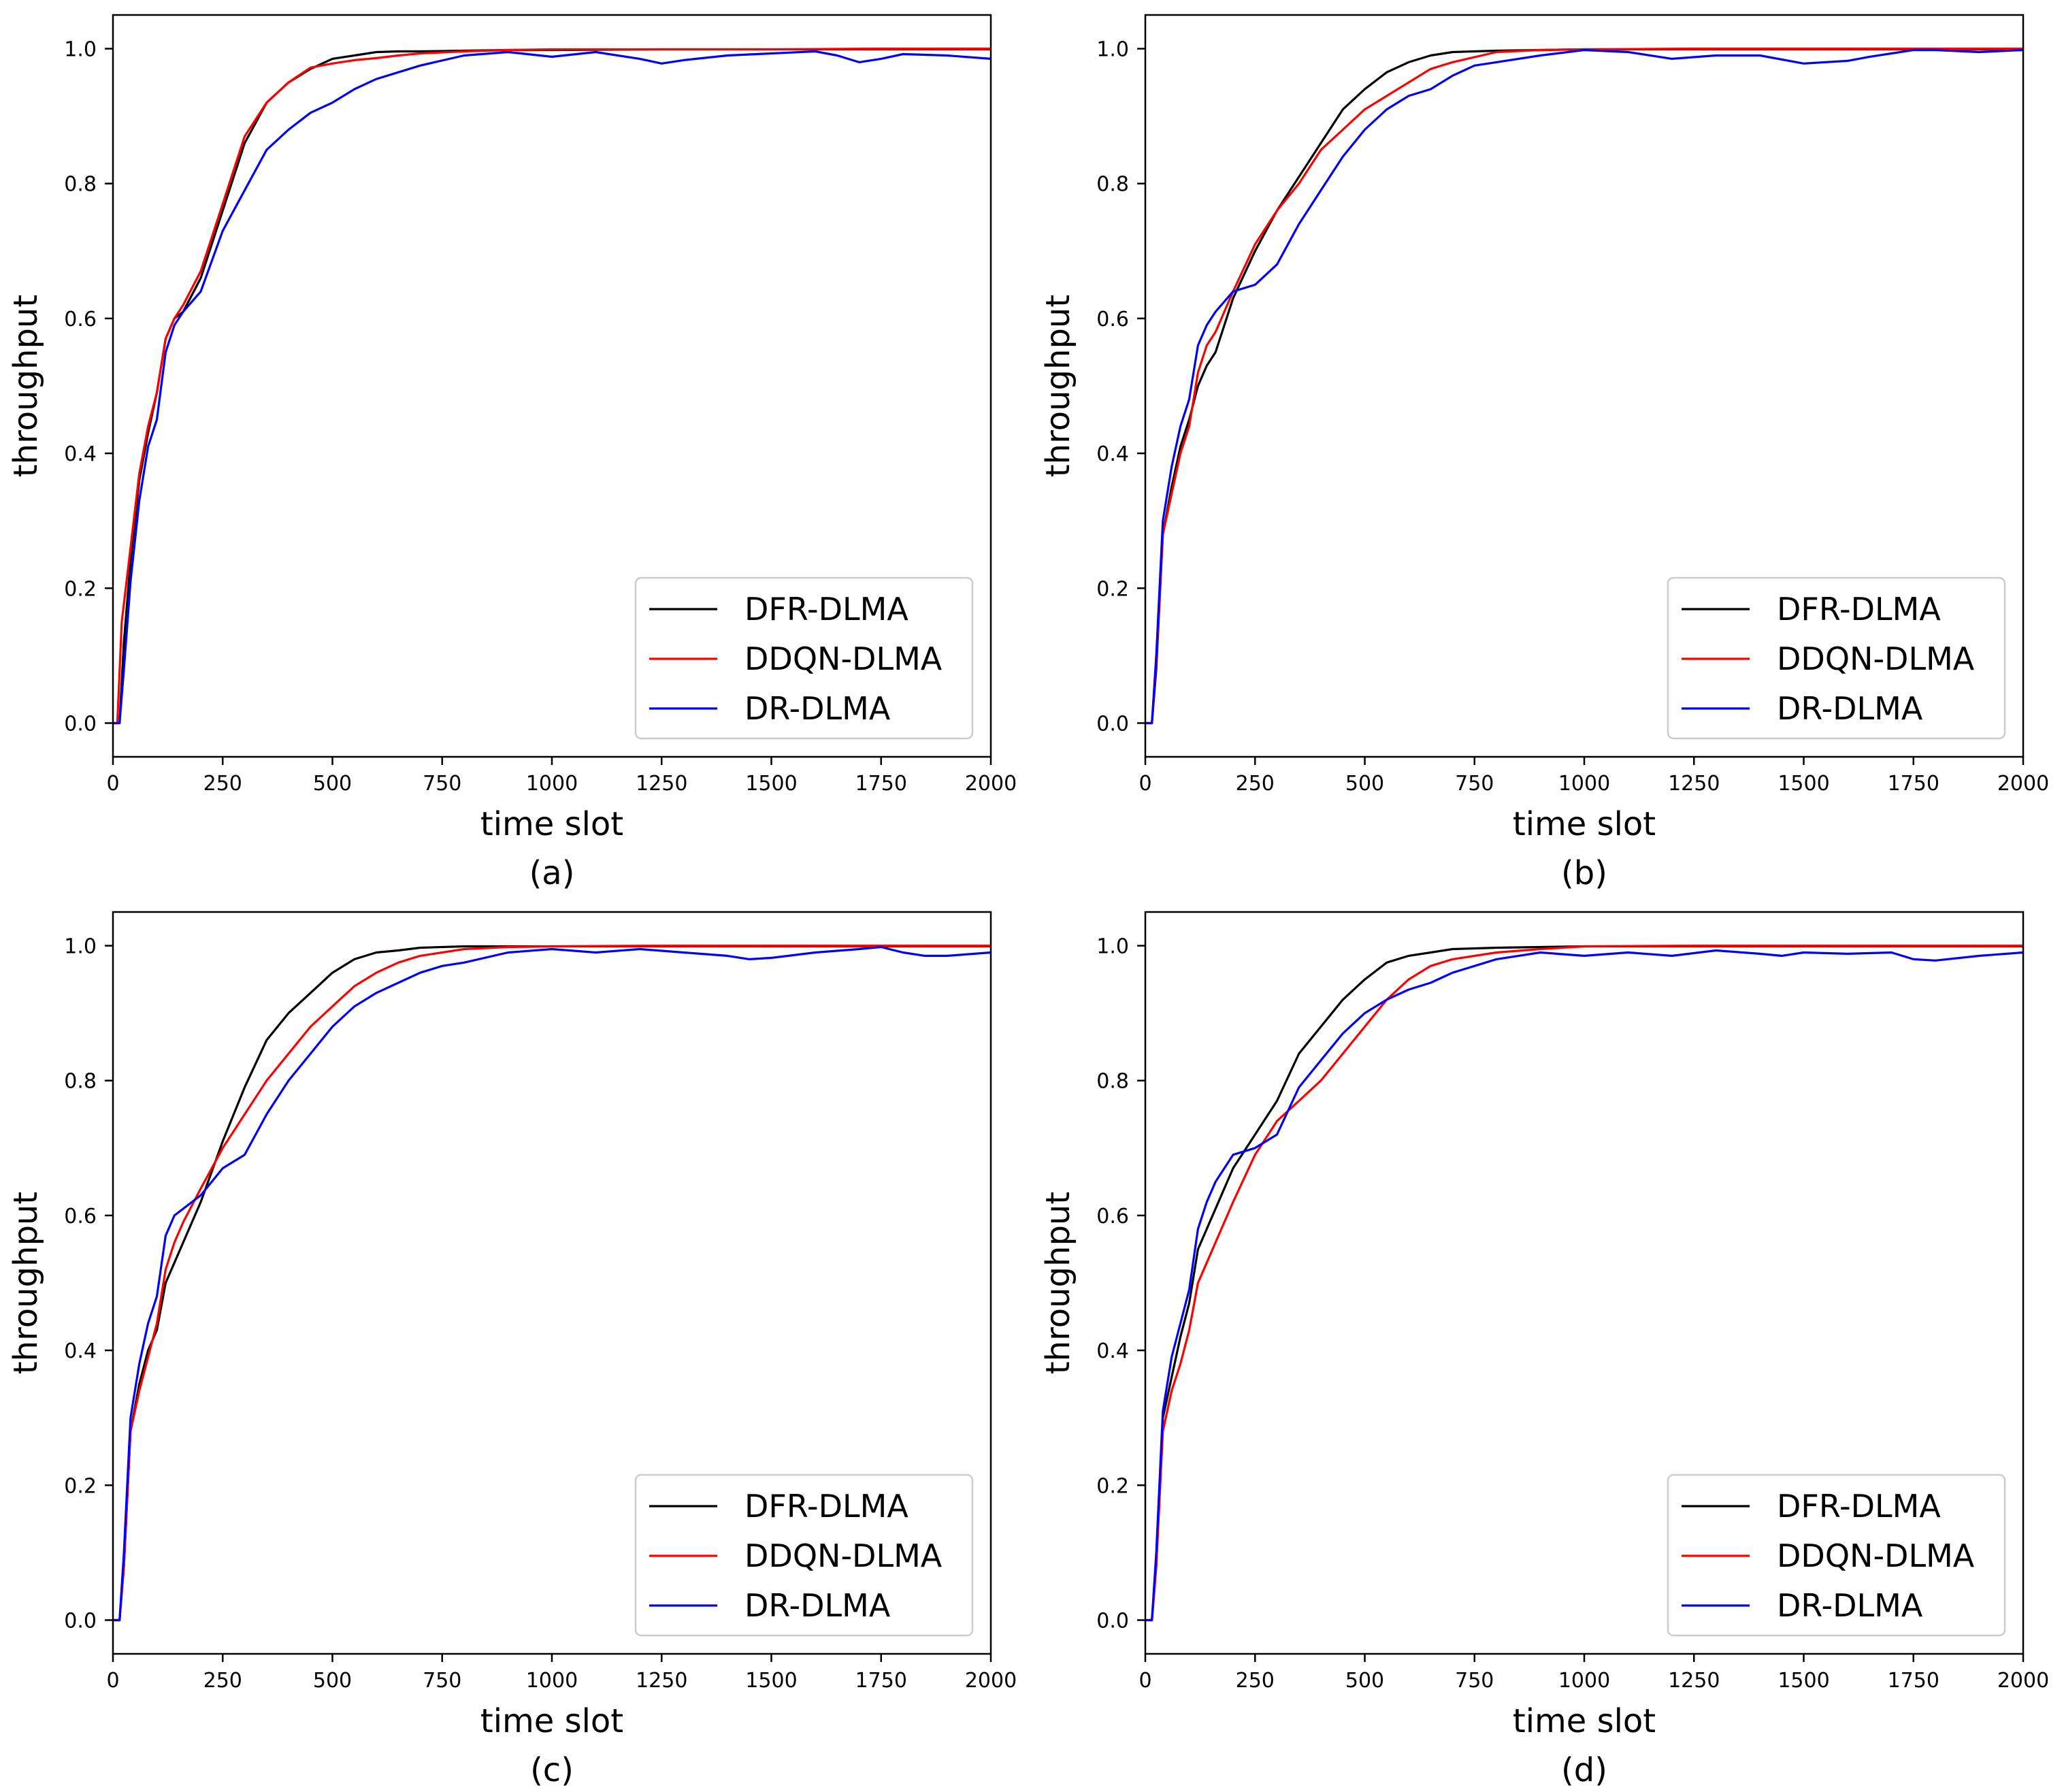 The height and width of the screenshot is (1792, 2064). What do you see at coordinates (1584, 1770) in the screenshot?
I see `panel-label: (d)` at bounding box center [1584, 1770].